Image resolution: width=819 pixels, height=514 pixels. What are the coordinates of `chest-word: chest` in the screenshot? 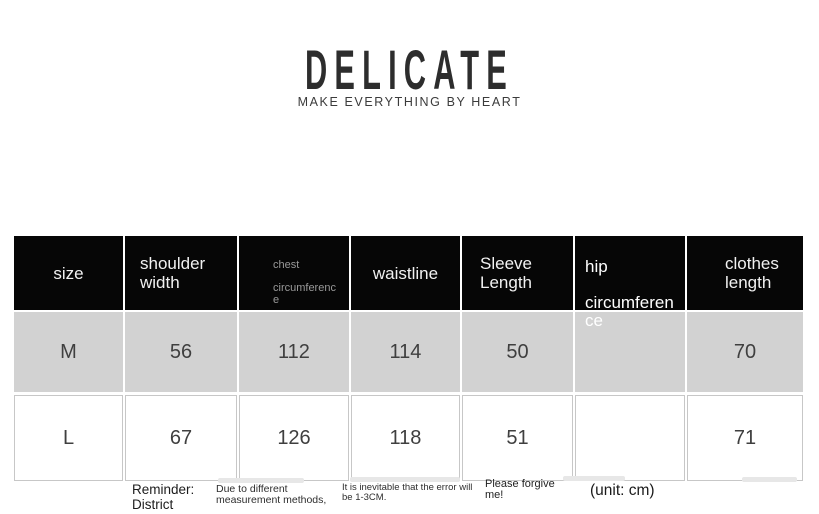 It's located at (286, 265).